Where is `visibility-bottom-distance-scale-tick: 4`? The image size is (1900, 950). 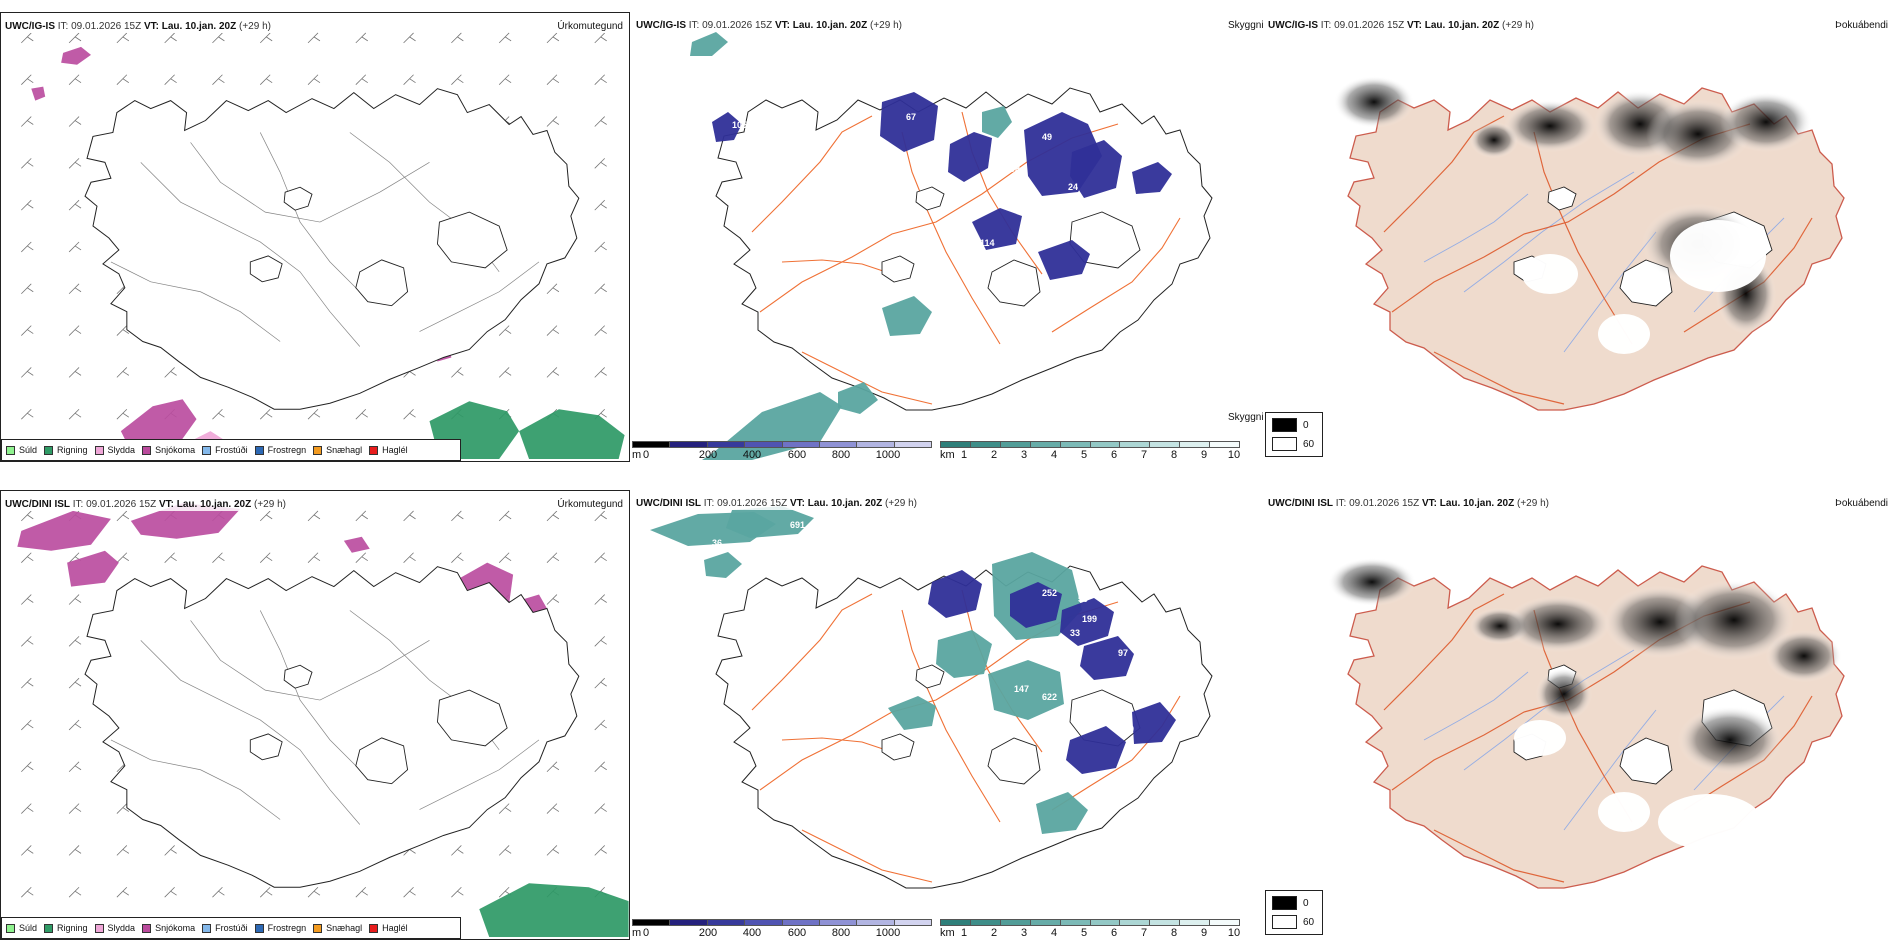
visibility-bottom-distance-scale-tick: 4 is located at coordinates (1054, 933).